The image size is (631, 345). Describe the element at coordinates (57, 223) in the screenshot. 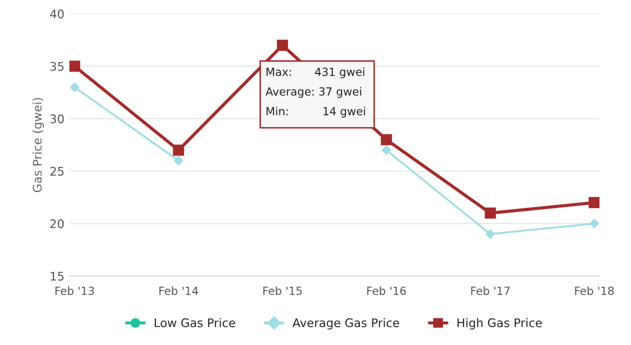

I see `y-tick-label: 20` at that location.